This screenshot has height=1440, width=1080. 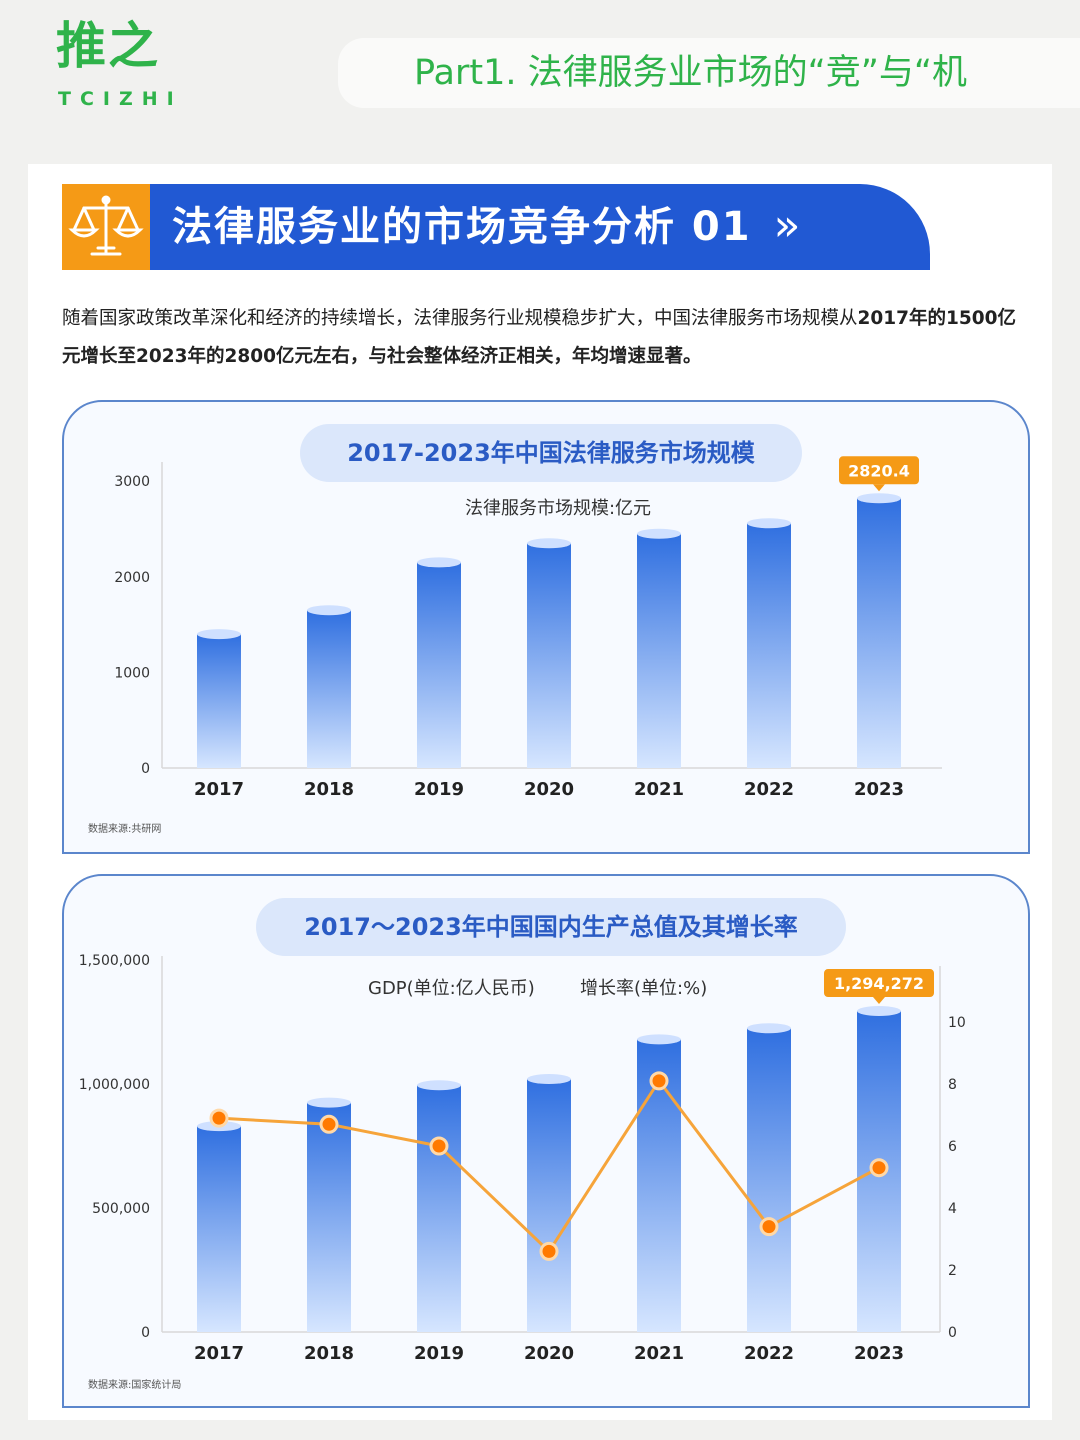 What do you see at coordinates (124, 828) in the screenshot?
I see `chart1-source: 数据来源:共研网` at bounding box center [124, 828].